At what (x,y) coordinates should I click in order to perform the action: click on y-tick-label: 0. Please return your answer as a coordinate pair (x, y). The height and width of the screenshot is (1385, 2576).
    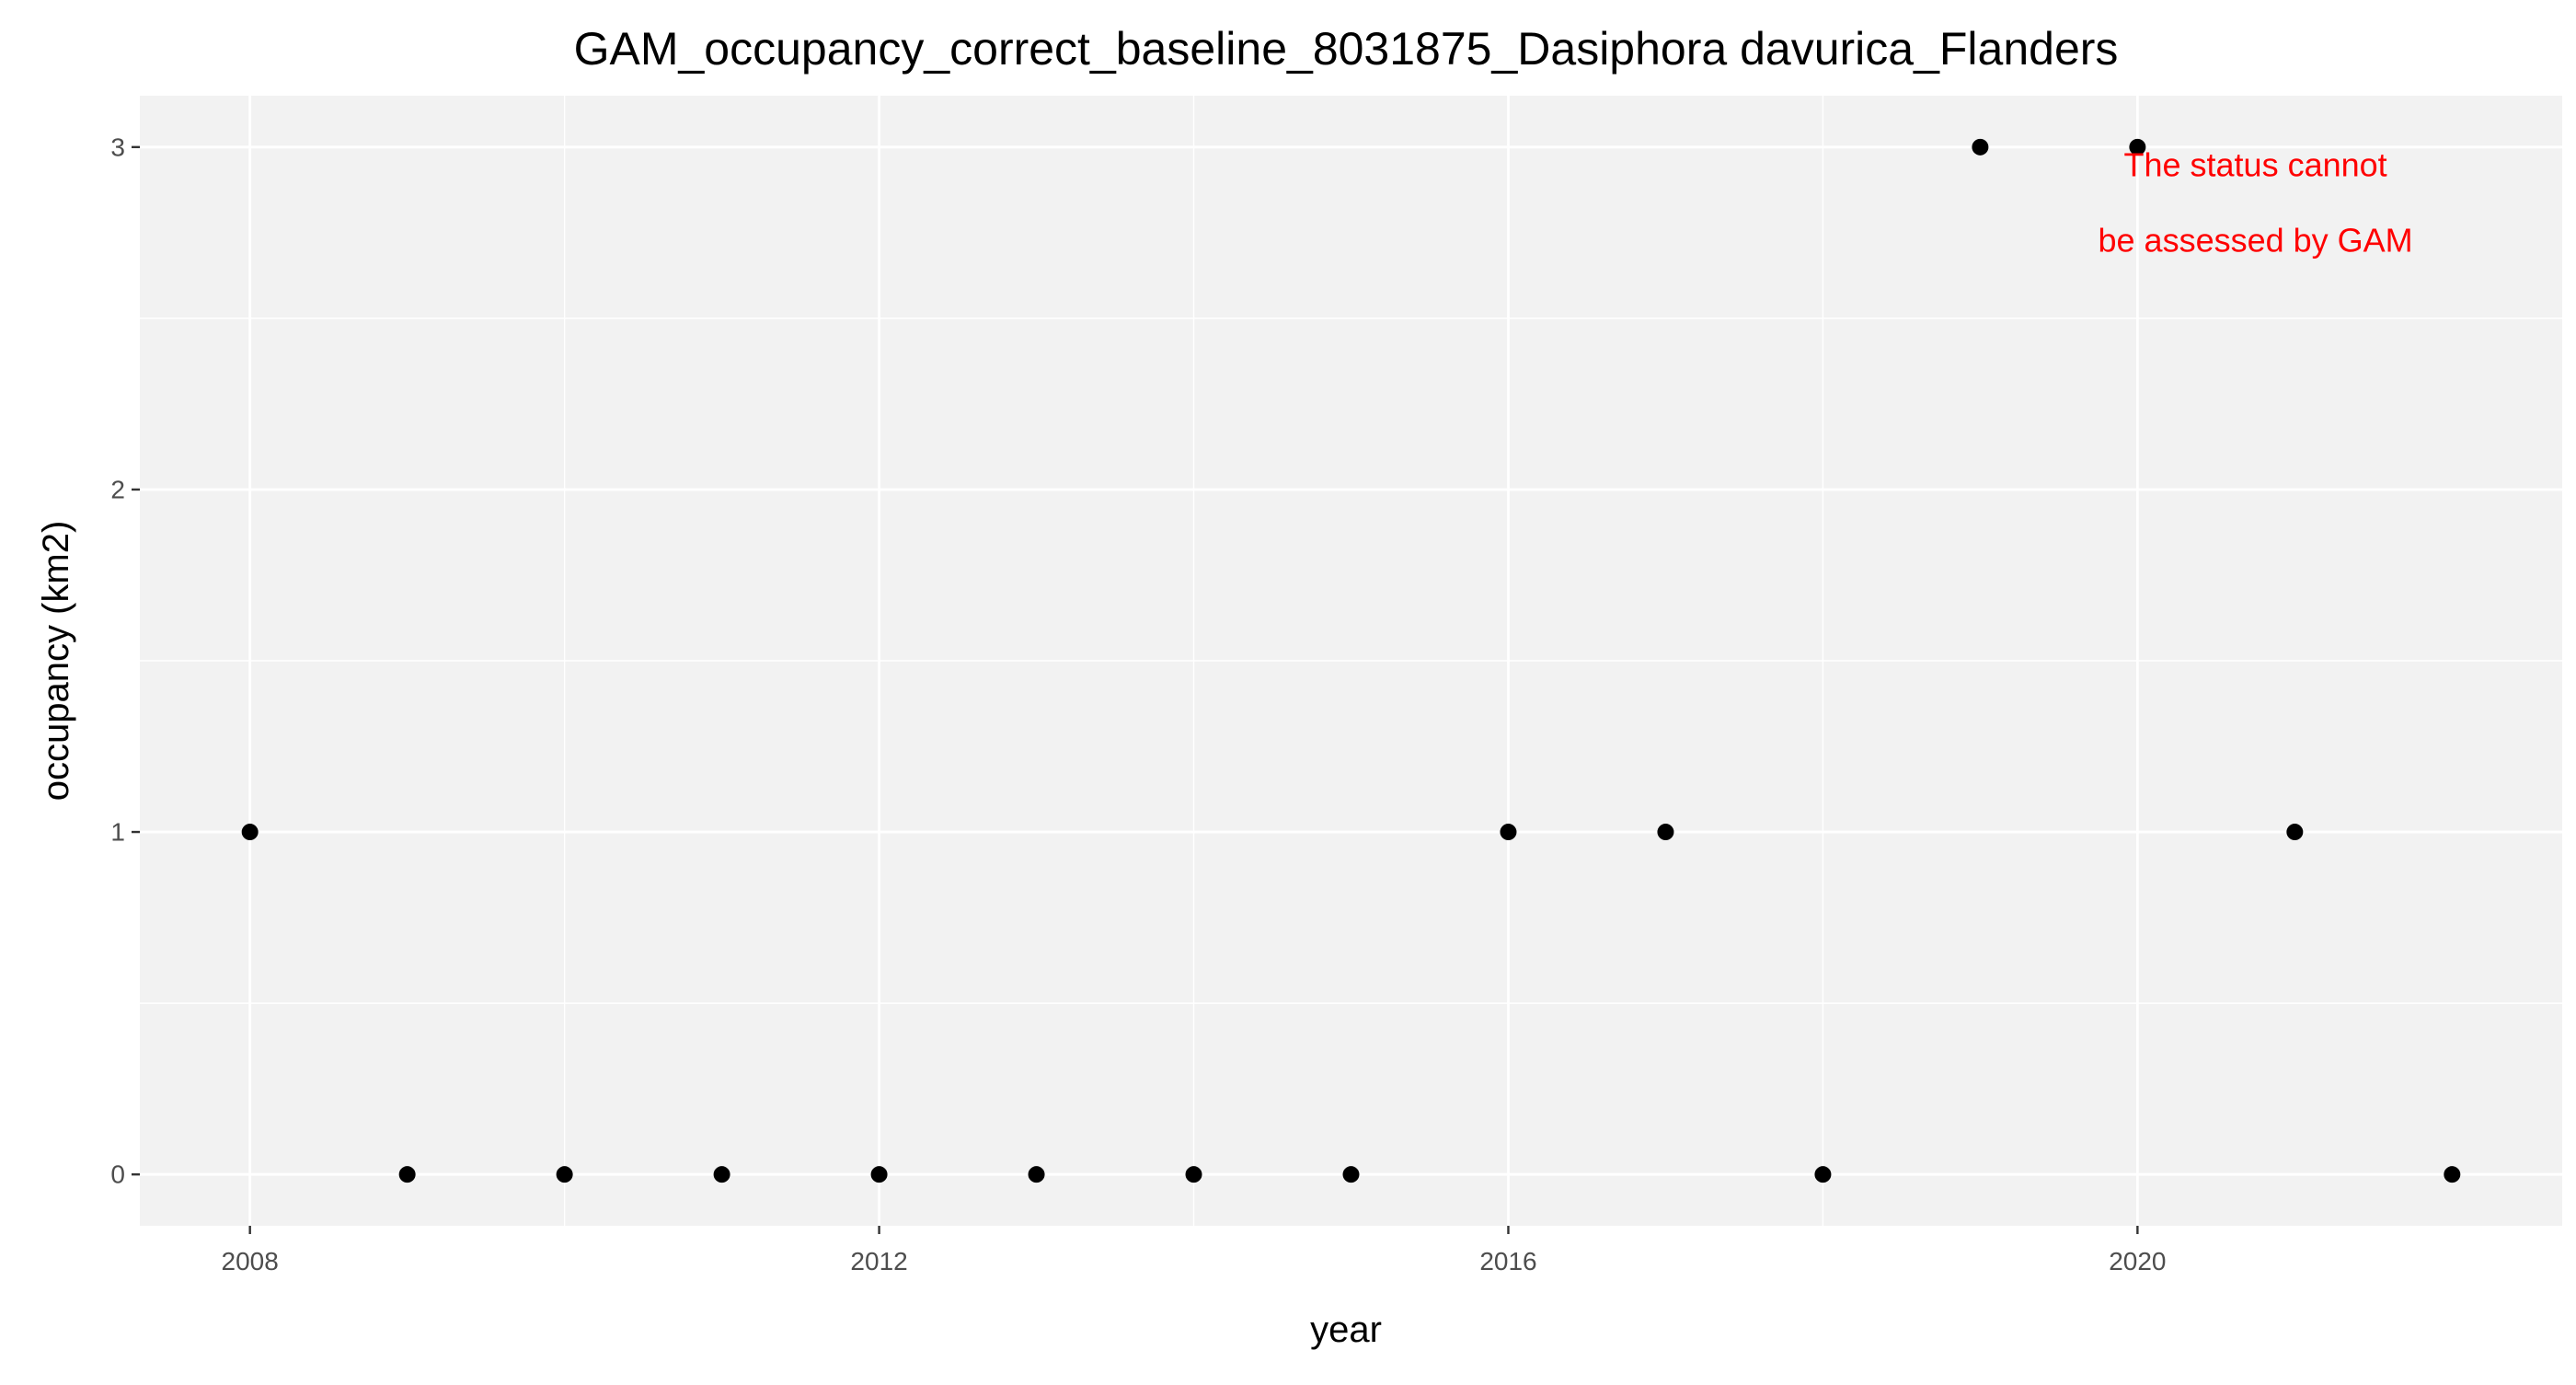
    Looking at the image, I should click on (117, 1174).